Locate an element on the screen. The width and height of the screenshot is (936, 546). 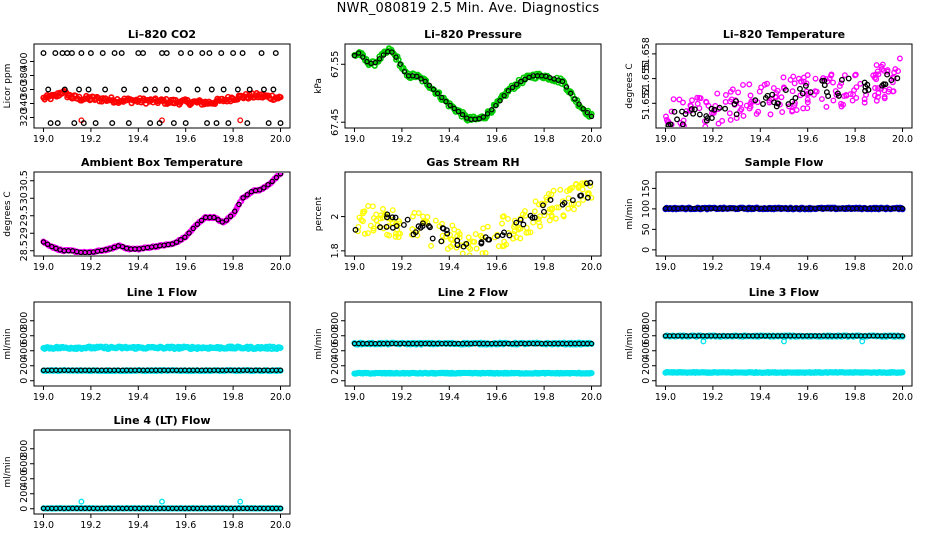
chart-line1-flow-ytick-label: 400 is located at coordinates (24, 351).